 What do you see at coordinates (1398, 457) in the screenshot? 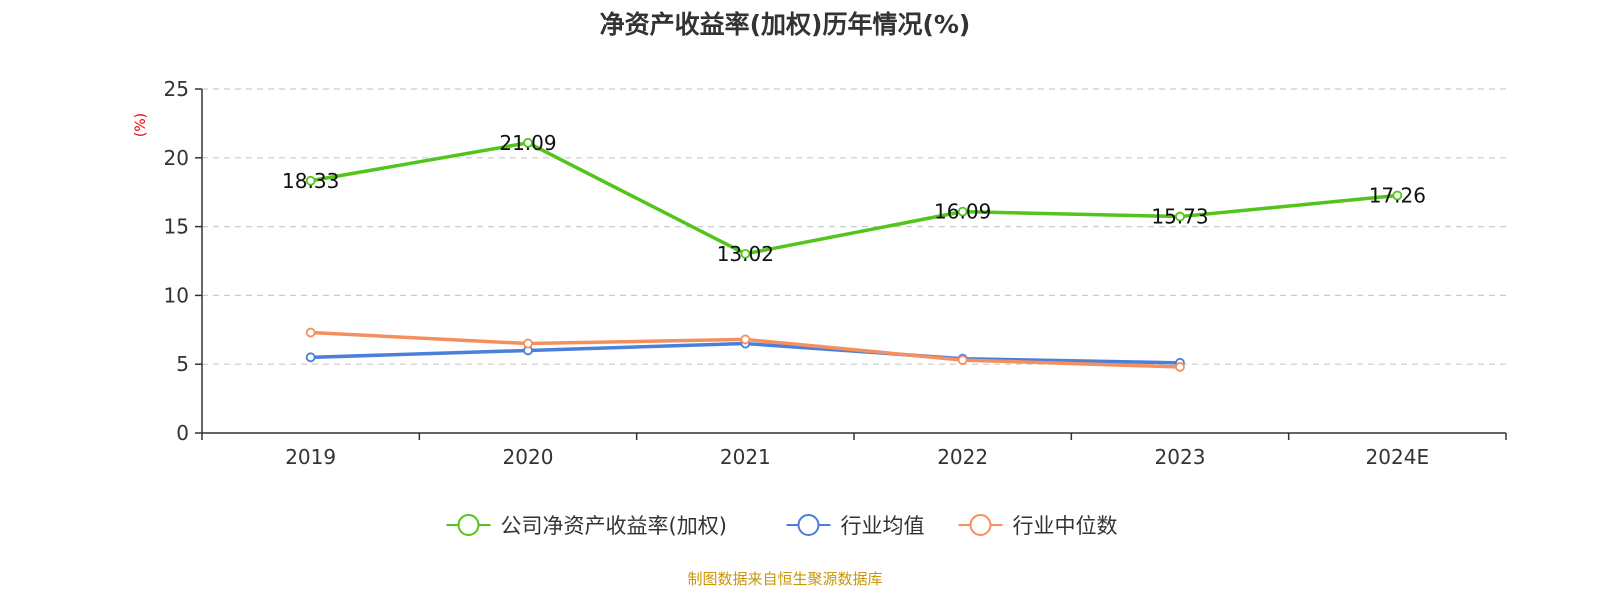
I see `x-tick-label: 2024E` at bounding box center [1398, 457].